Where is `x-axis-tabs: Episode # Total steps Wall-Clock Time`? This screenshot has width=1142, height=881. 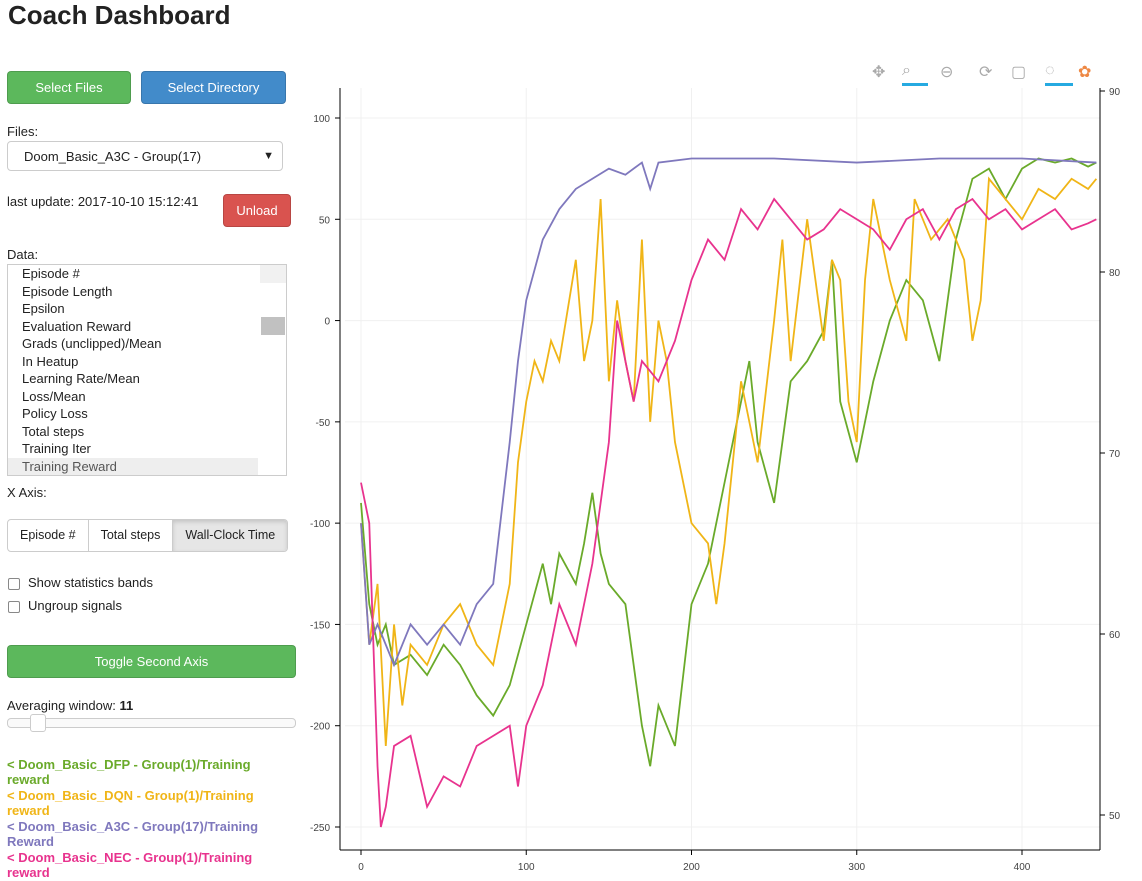
x-axis-tabs: Episode # Total steps Wall-Clock Time is located at coordinates (148, 535).